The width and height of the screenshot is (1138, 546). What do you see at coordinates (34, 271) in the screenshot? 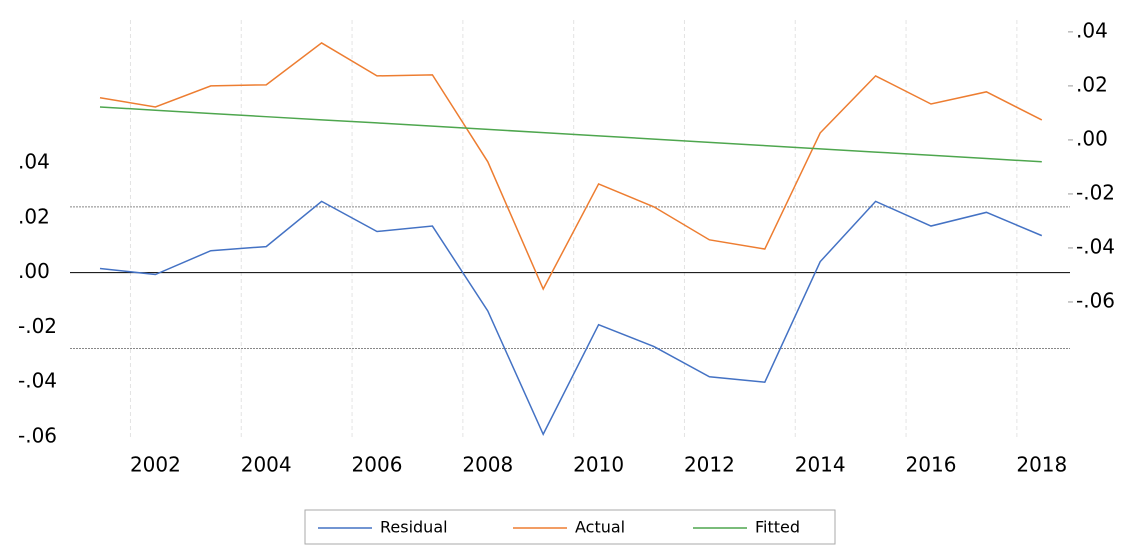
I see `y-tick-label: .00` at bounding box center [34, 271].